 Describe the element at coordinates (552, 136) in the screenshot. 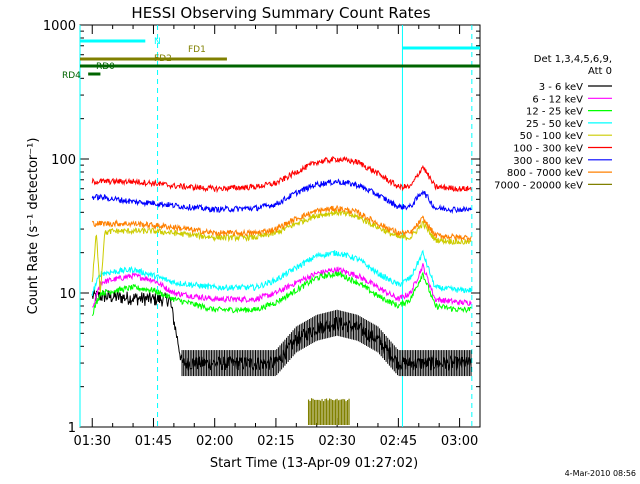

I see `legend-entry: 50 - 100 keV` at that location.